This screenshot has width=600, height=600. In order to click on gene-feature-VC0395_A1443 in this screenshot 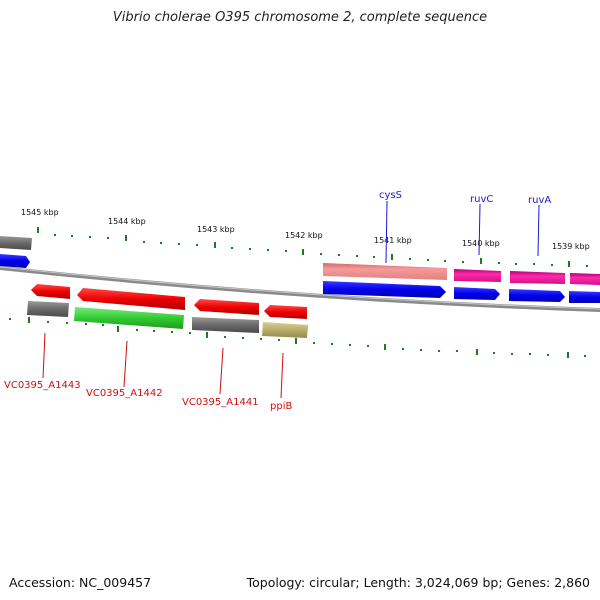, I will do `click(48, 309)`.